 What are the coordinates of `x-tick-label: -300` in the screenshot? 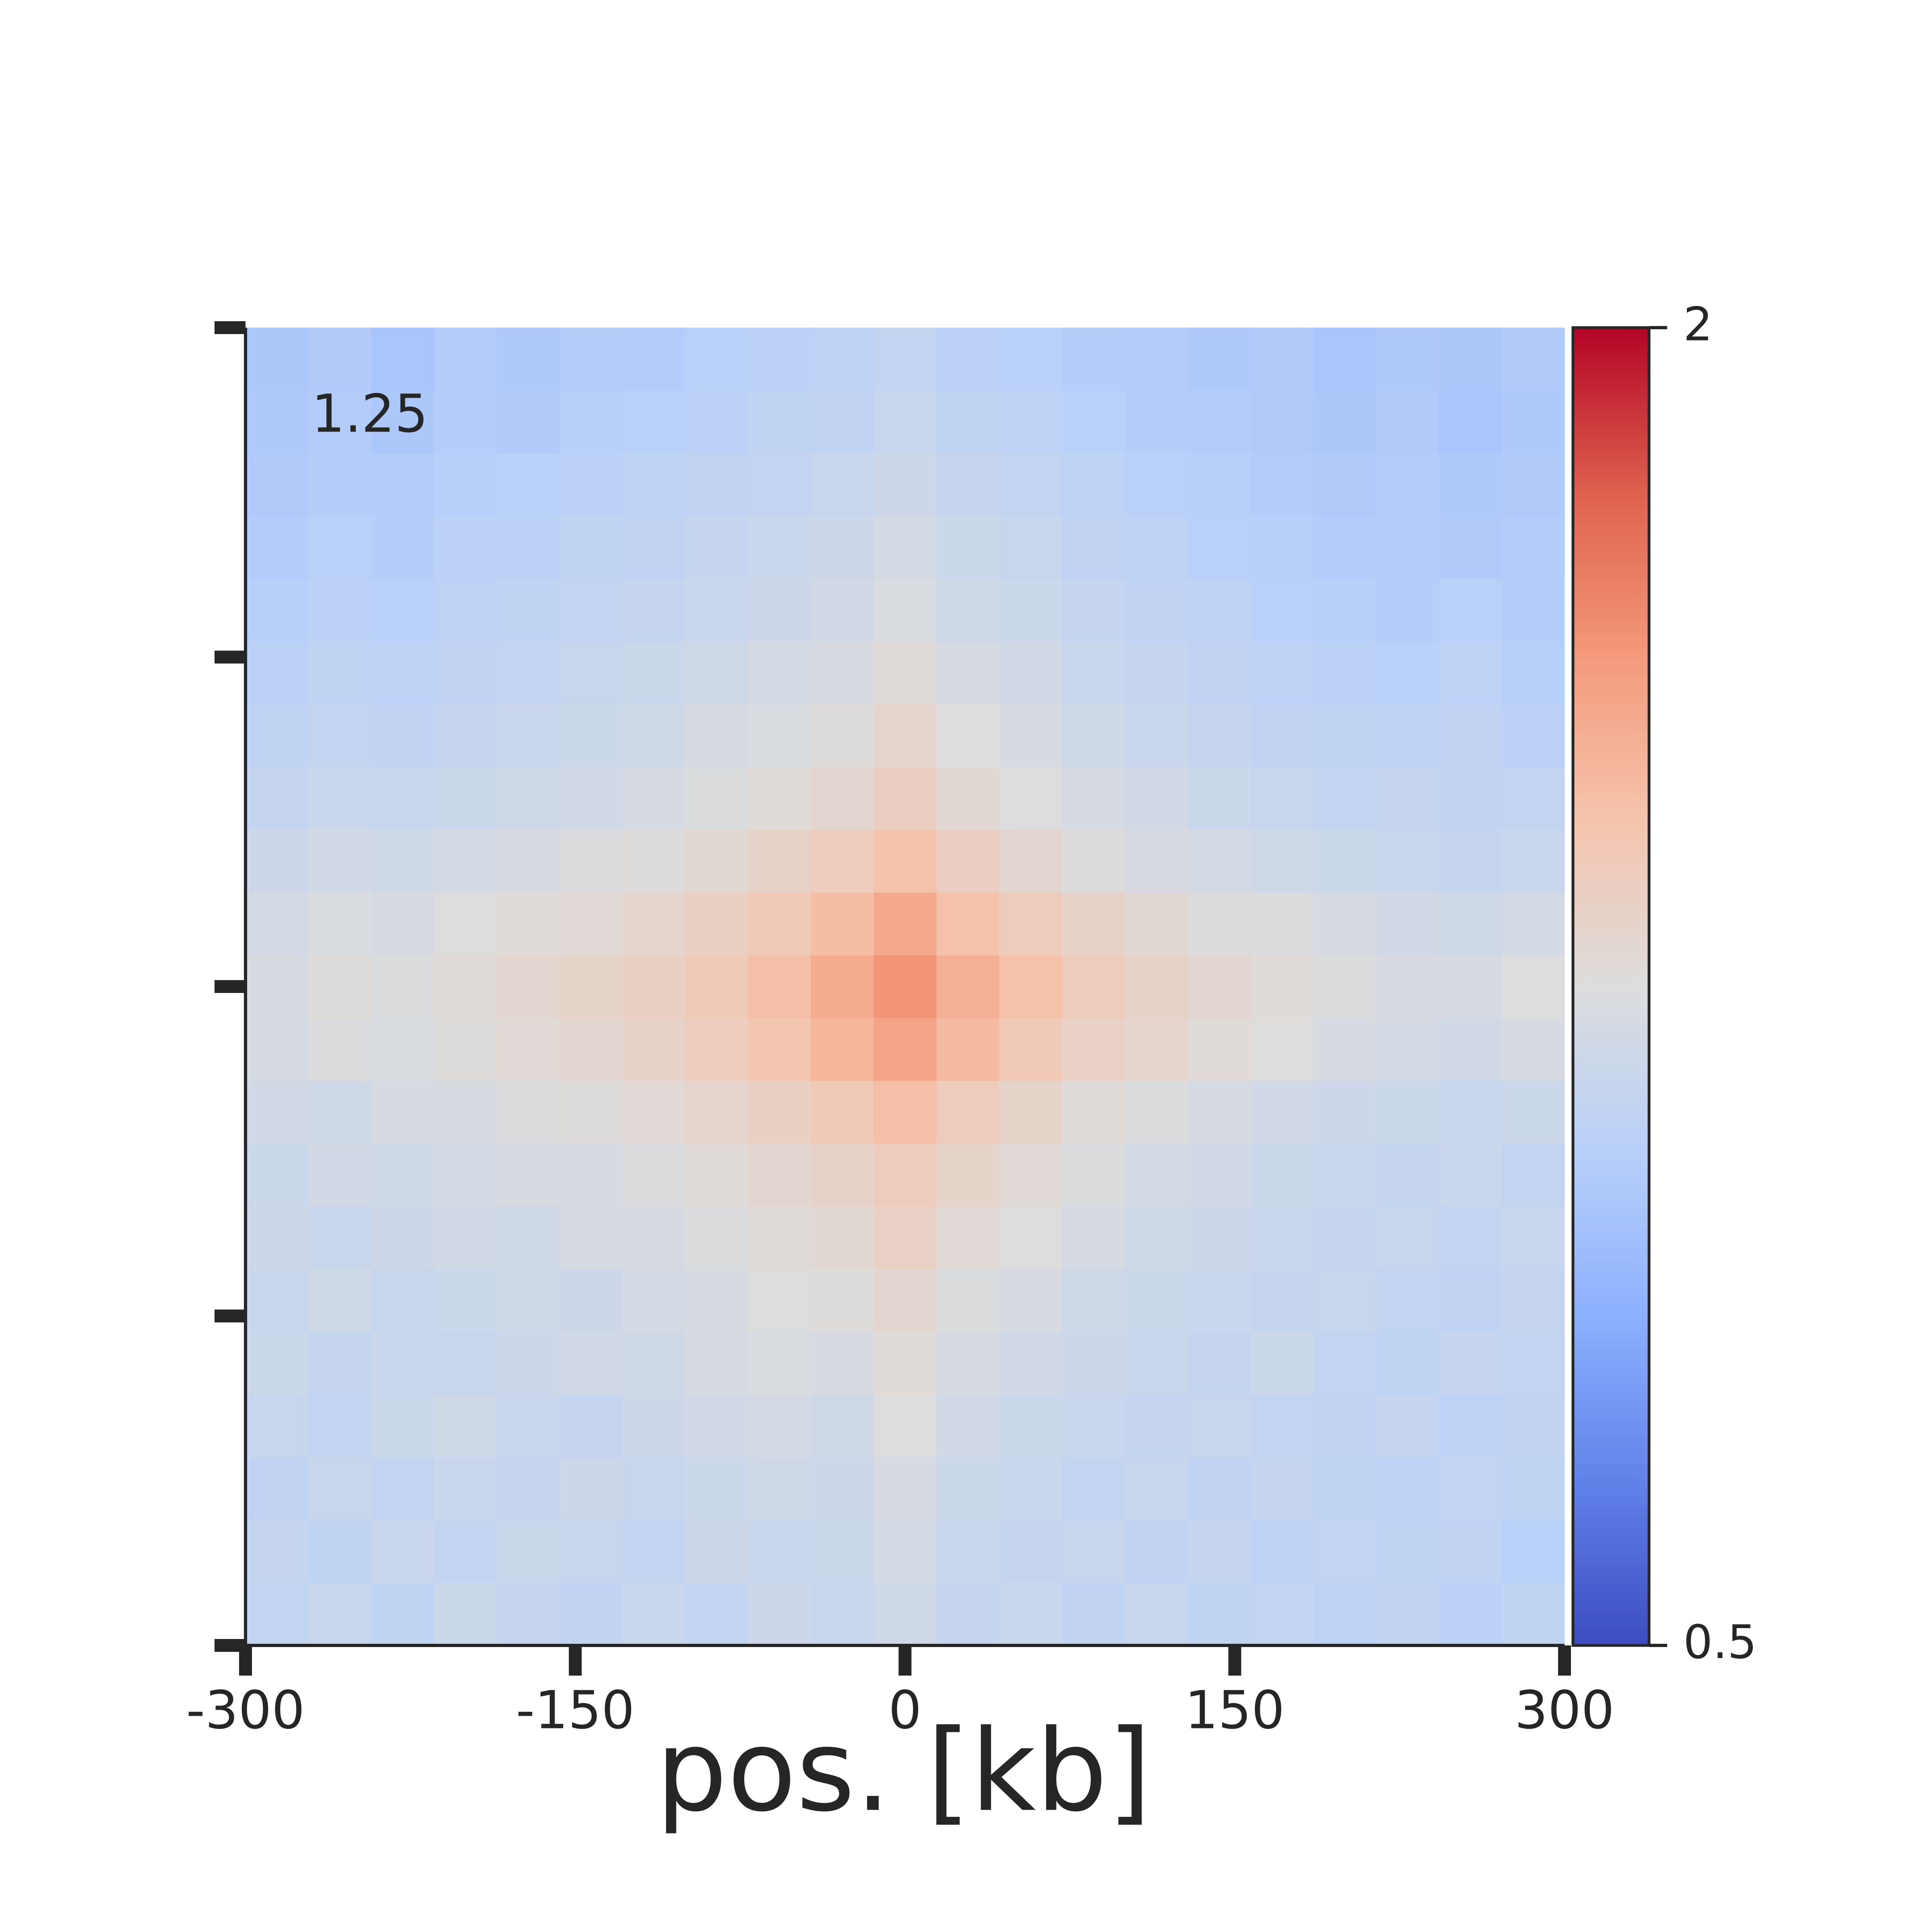 It's located at (245, 1710).